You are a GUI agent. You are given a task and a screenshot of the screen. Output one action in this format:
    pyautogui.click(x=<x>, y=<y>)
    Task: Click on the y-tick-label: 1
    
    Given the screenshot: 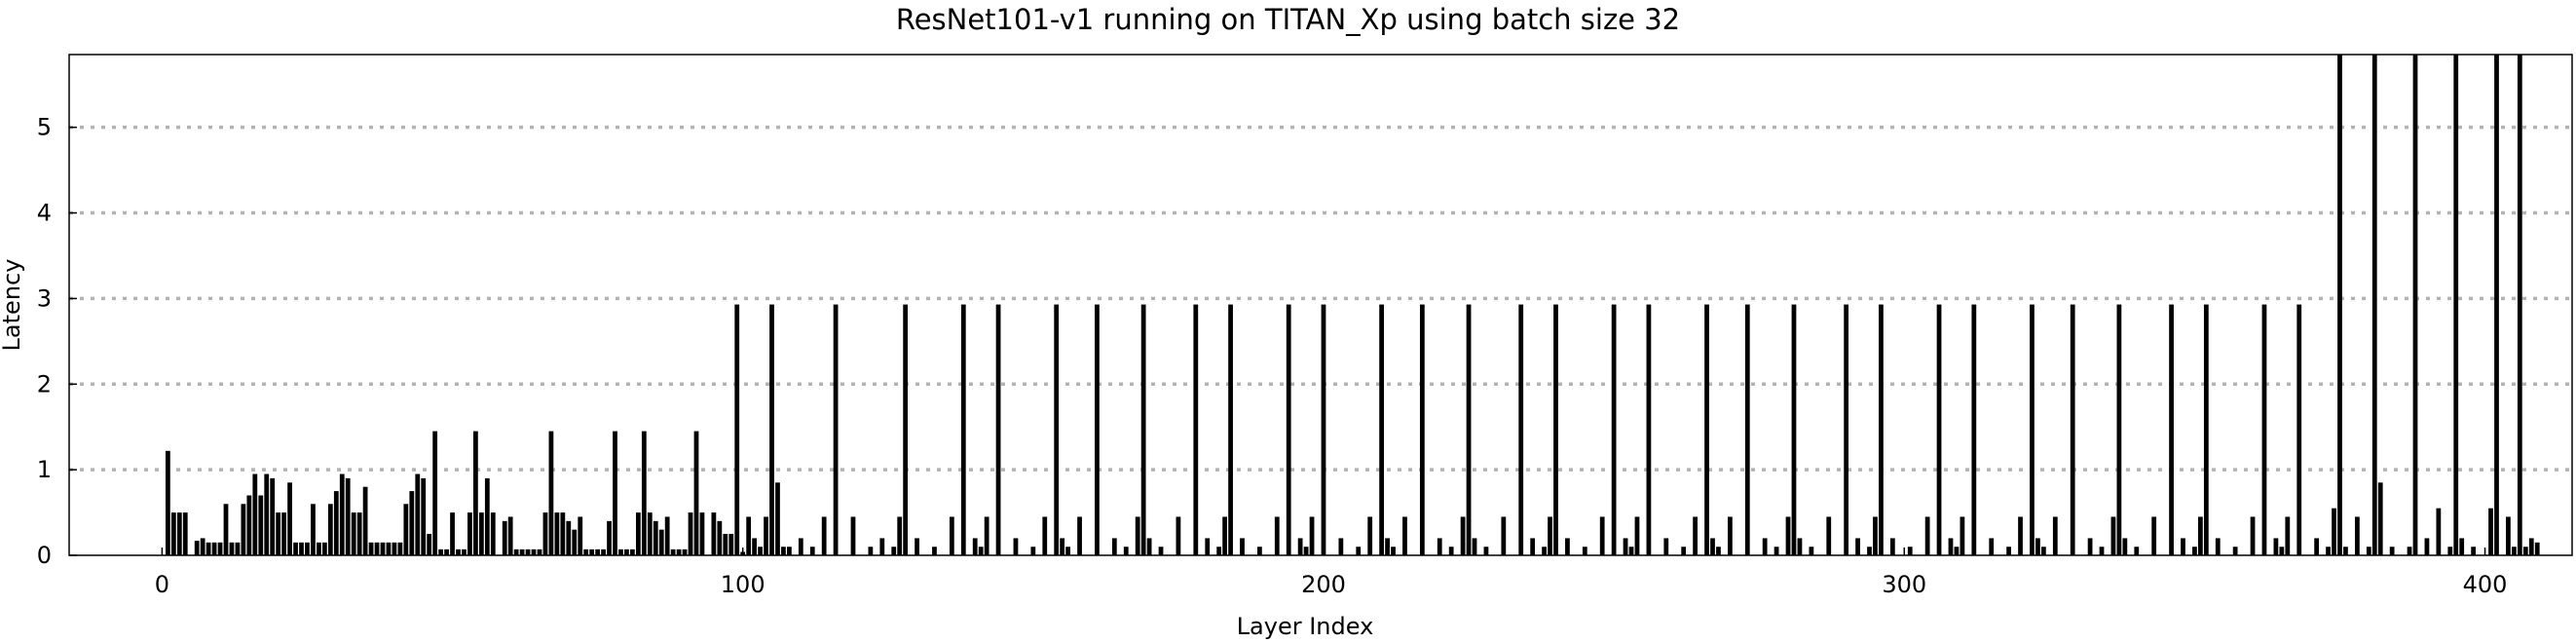 What is the action you would take?
    pyautogui.click(x=44, y=470)
    